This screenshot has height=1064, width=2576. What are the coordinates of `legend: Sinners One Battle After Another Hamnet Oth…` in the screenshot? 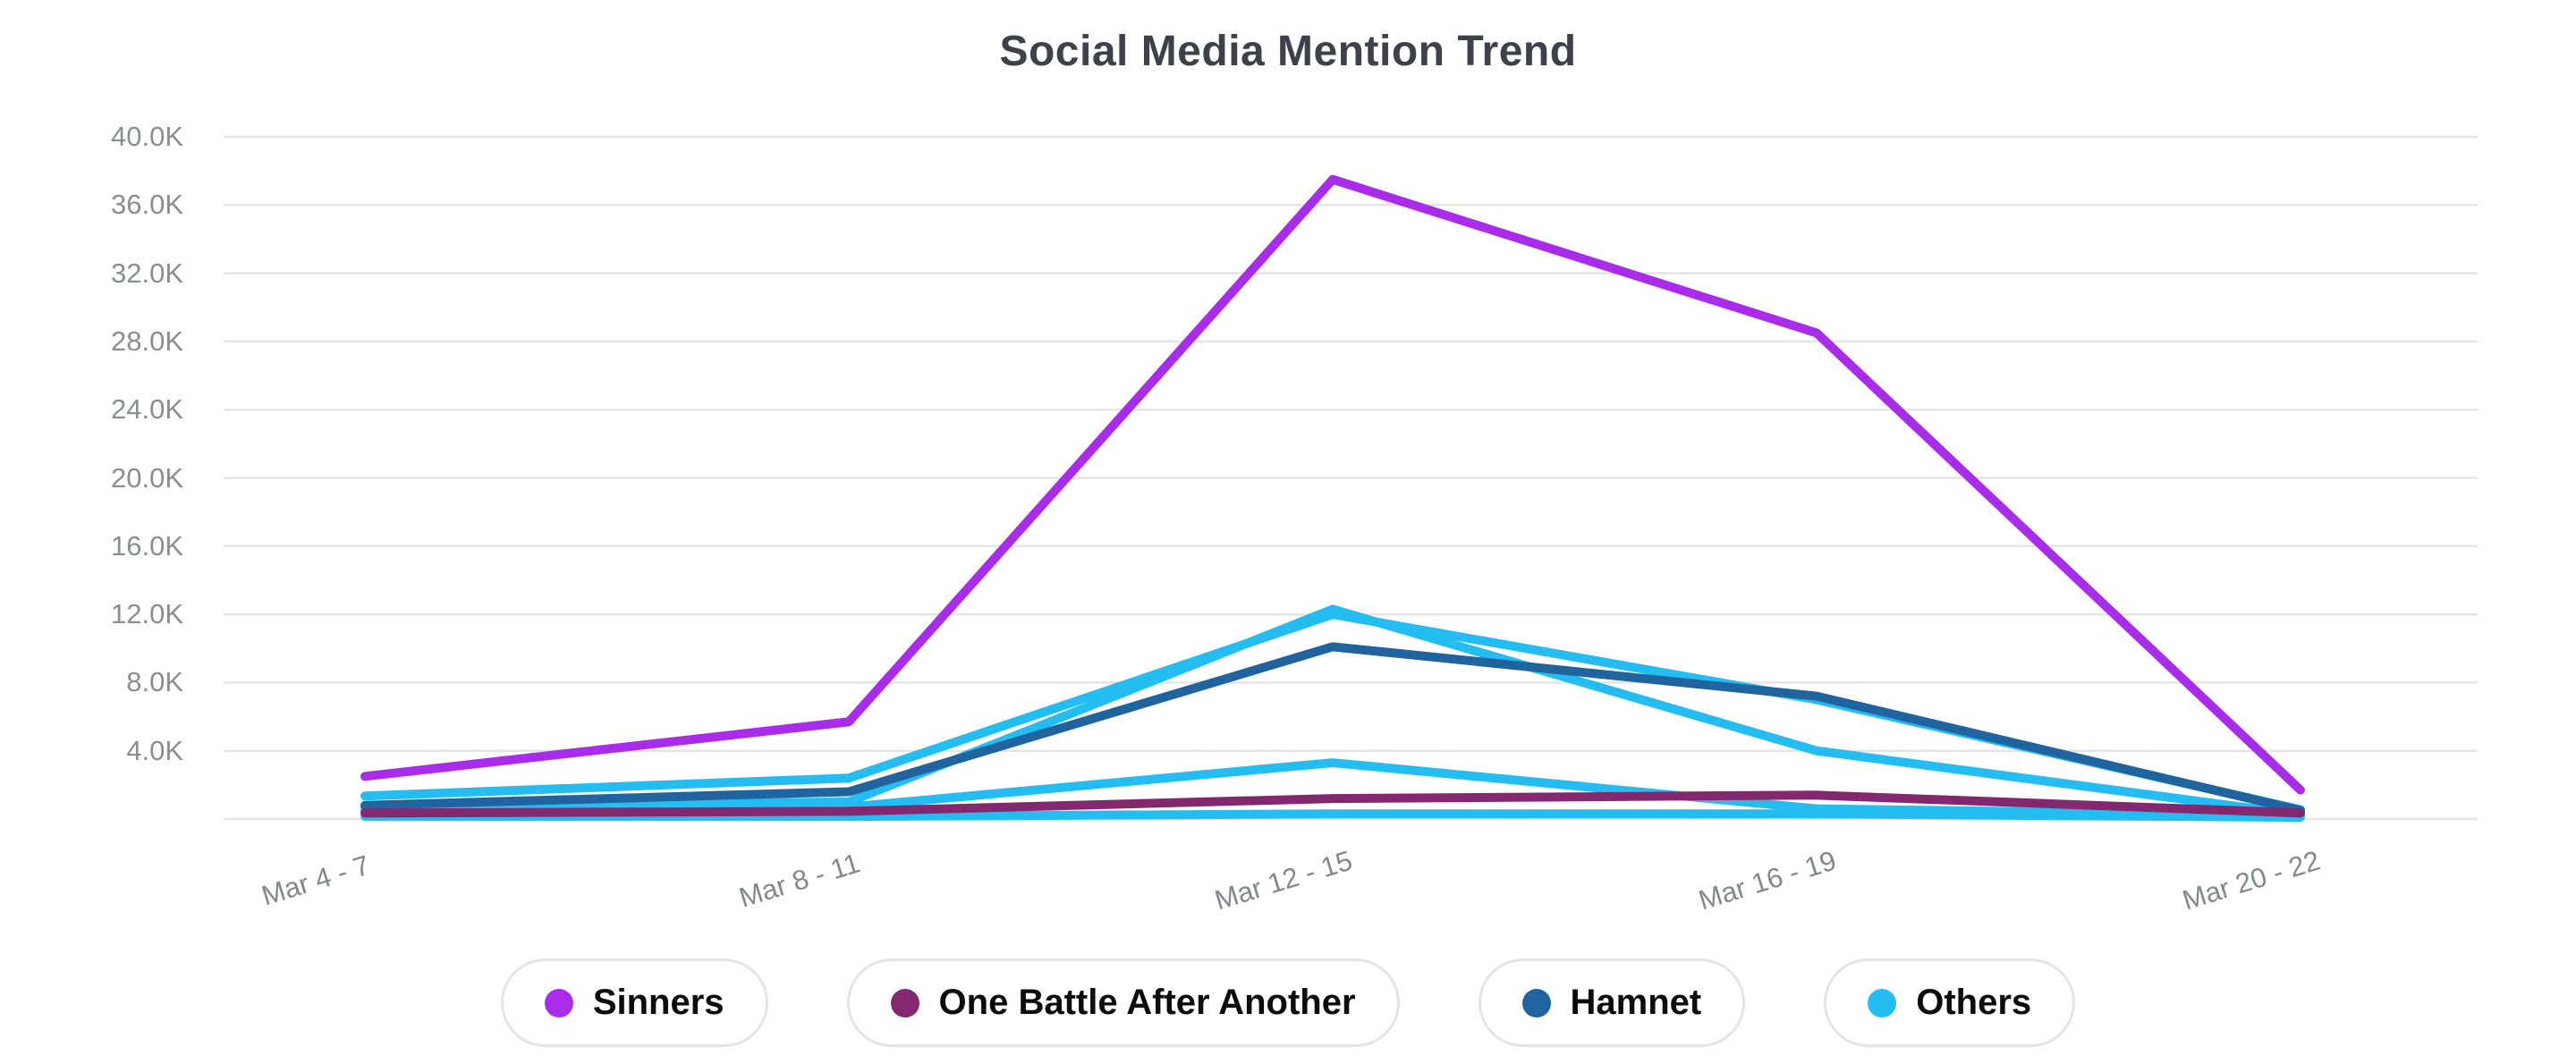 It's located at (1288, 1003).